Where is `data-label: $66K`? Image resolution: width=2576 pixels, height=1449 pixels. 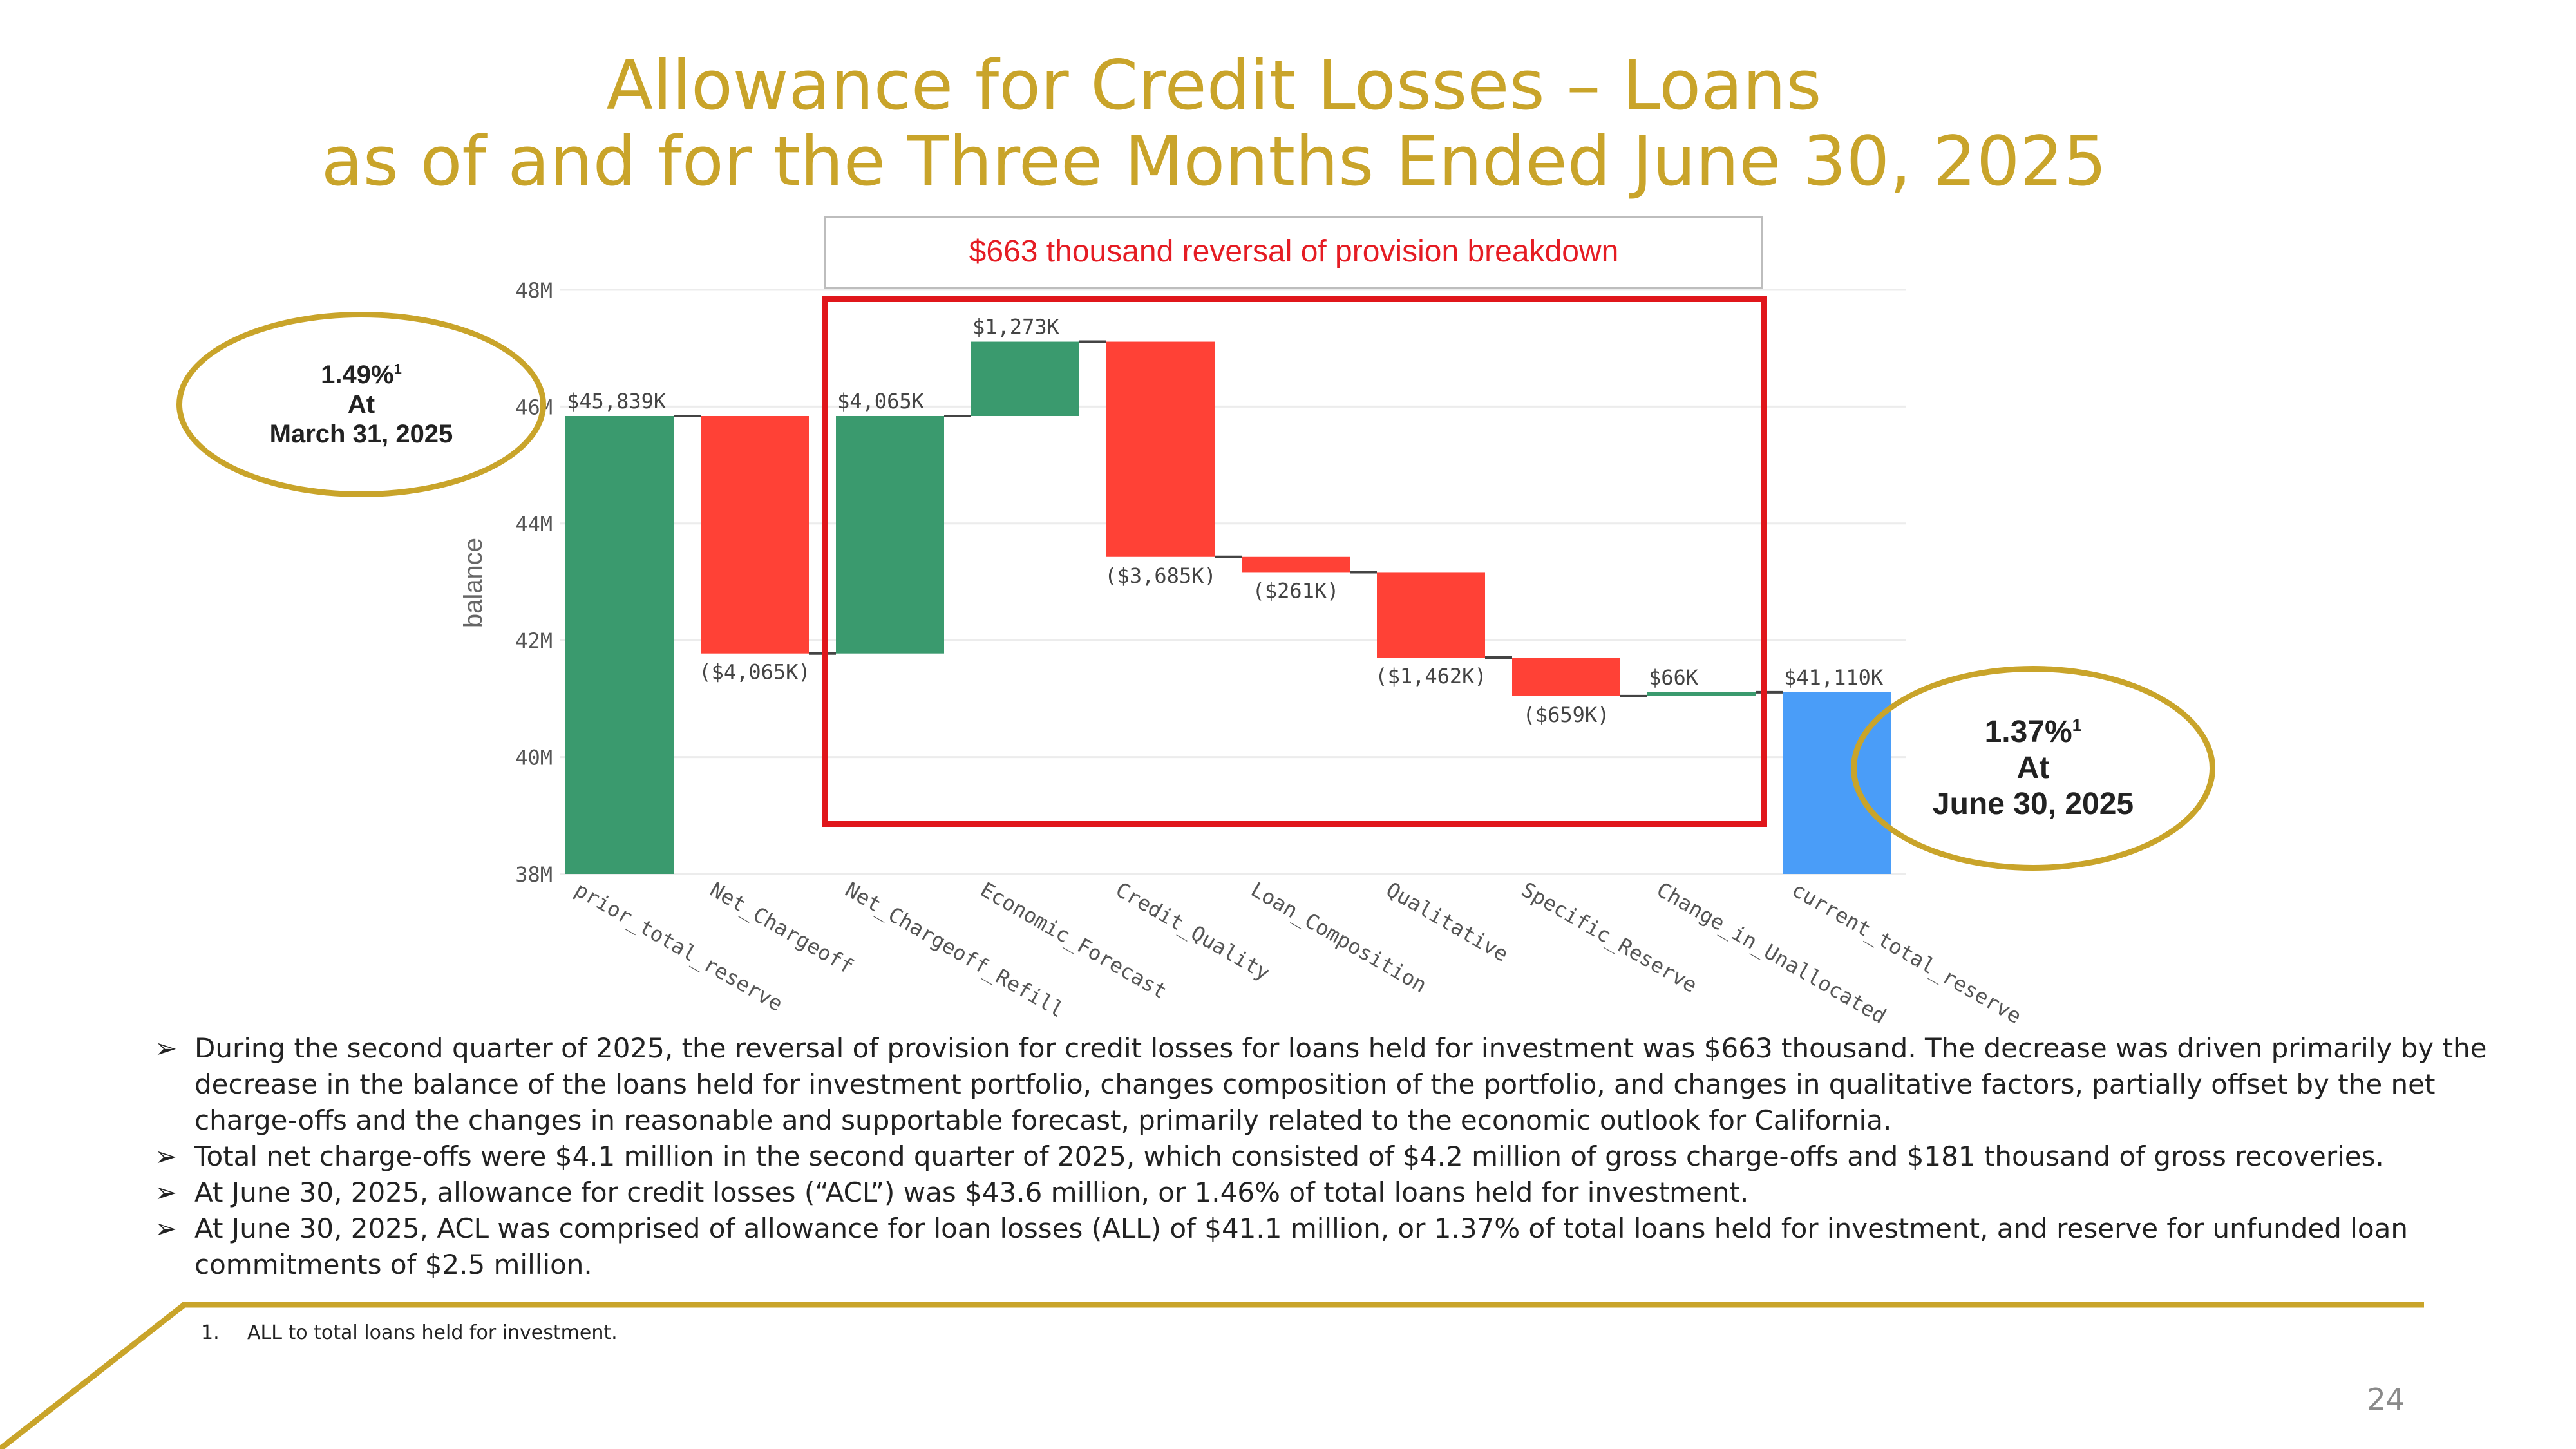
data-label: $66K is located at coordinates (1674, 678).